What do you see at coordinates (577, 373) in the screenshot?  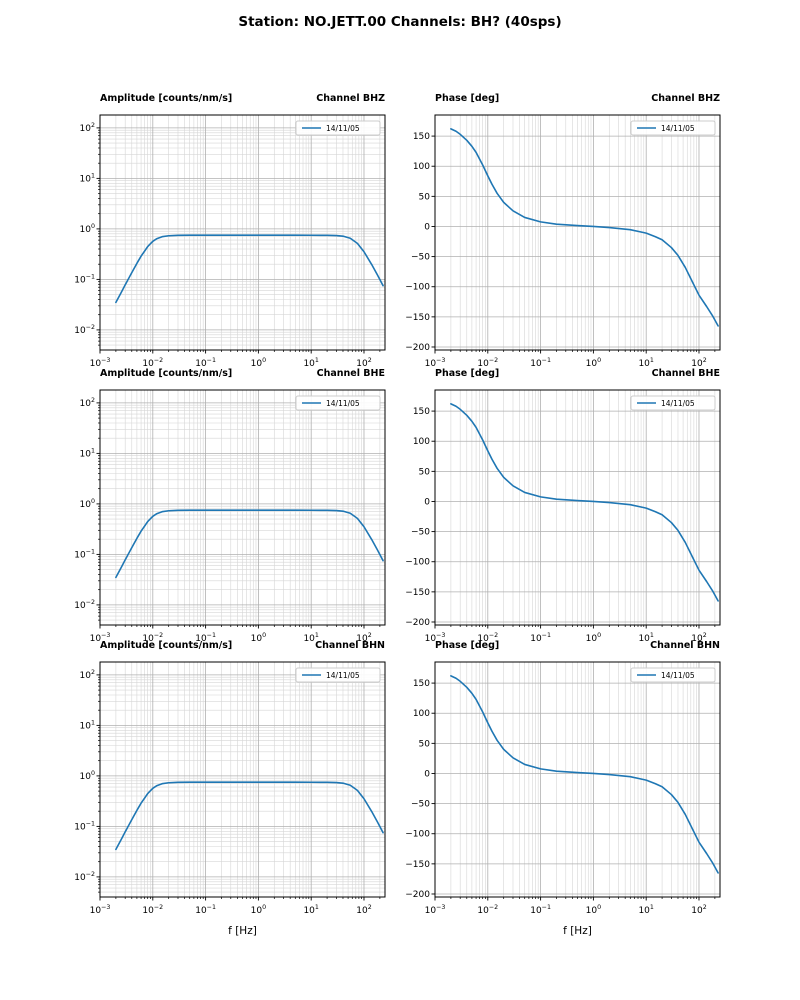 I see `plot-header: Phase [deg] Channel BHE` at bounding box center [577, 373].